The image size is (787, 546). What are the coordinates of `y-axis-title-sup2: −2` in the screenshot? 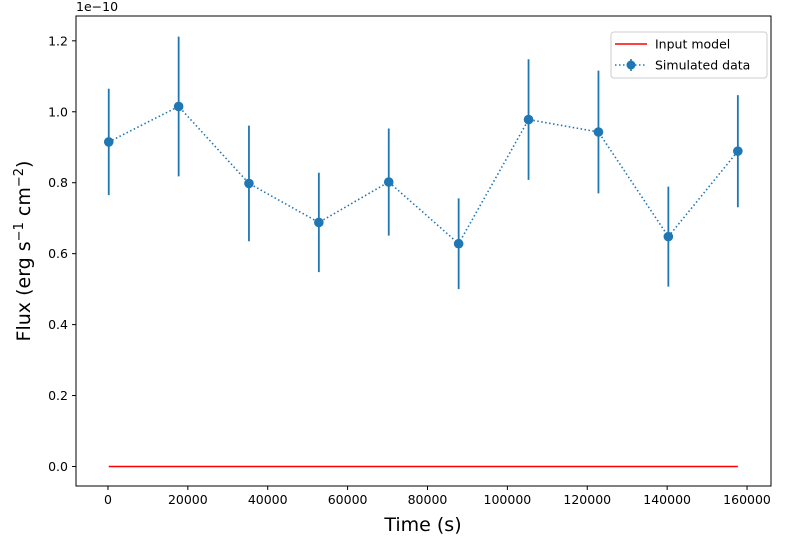 It's located at (19, 177).